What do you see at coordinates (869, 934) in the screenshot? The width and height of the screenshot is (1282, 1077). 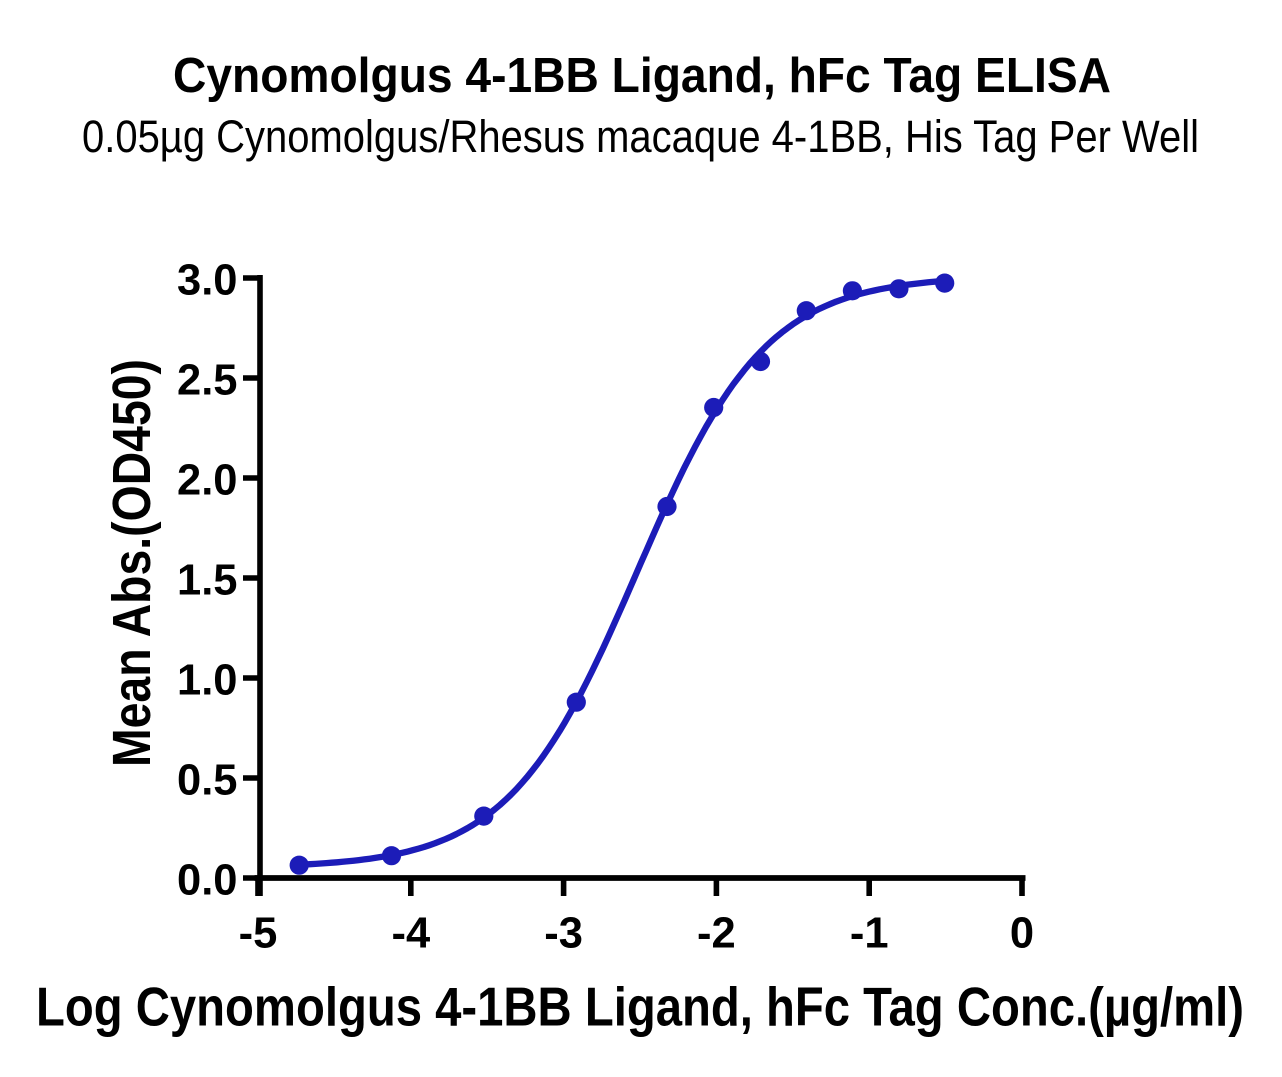 I see `svg-text: -1` at bounding box center [869, 934].